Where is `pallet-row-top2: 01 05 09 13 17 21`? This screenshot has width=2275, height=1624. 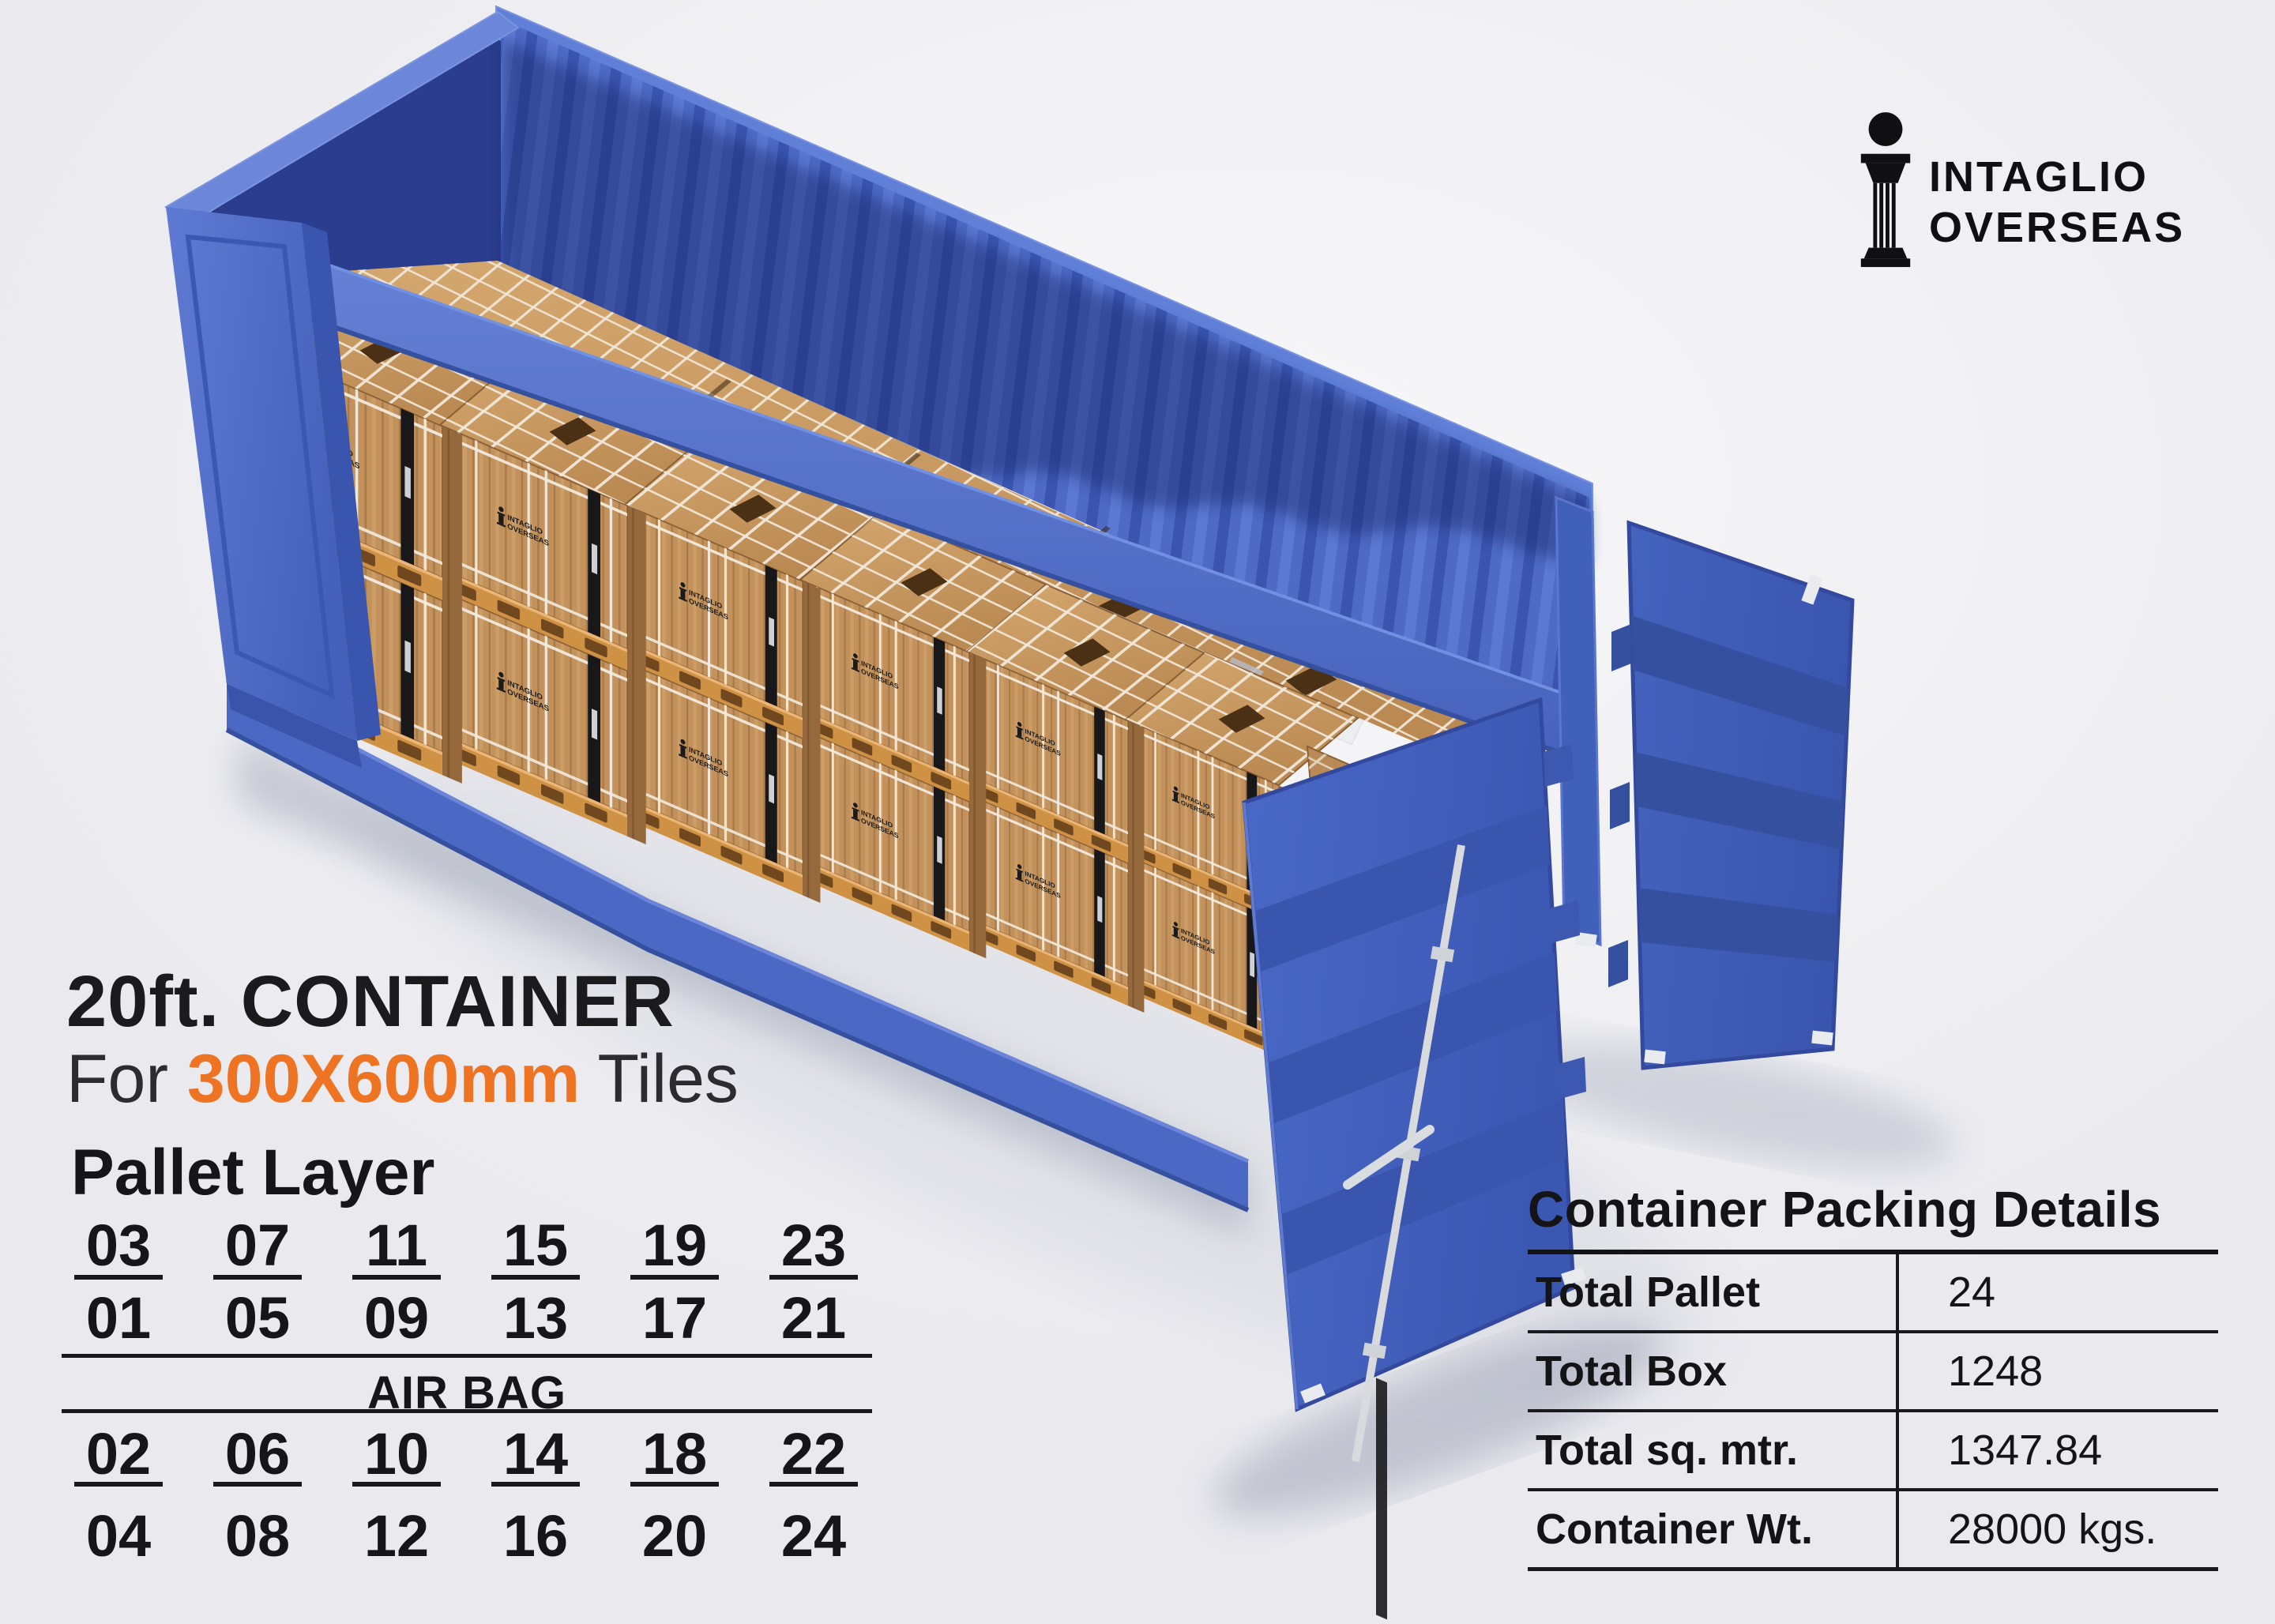 pallet-row-top2: 01 05 09 13 17 21 is located at coordinates (467, 1318).